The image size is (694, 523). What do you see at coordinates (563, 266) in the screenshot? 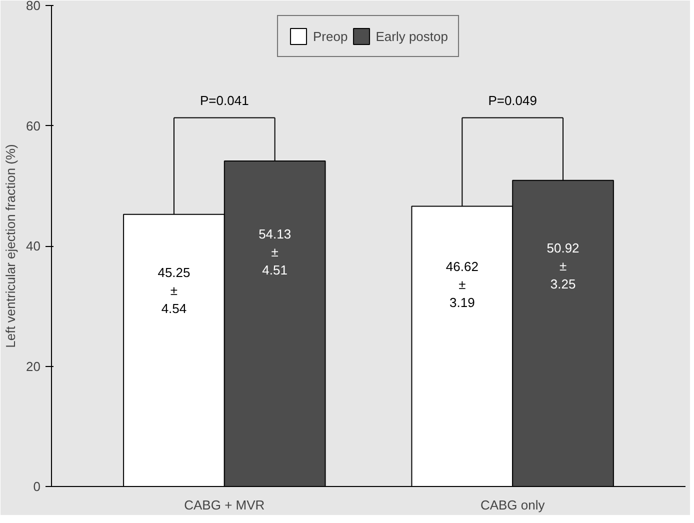
I see `data-label: 50.92 ± 3.25` at bounding box center [563, 266].